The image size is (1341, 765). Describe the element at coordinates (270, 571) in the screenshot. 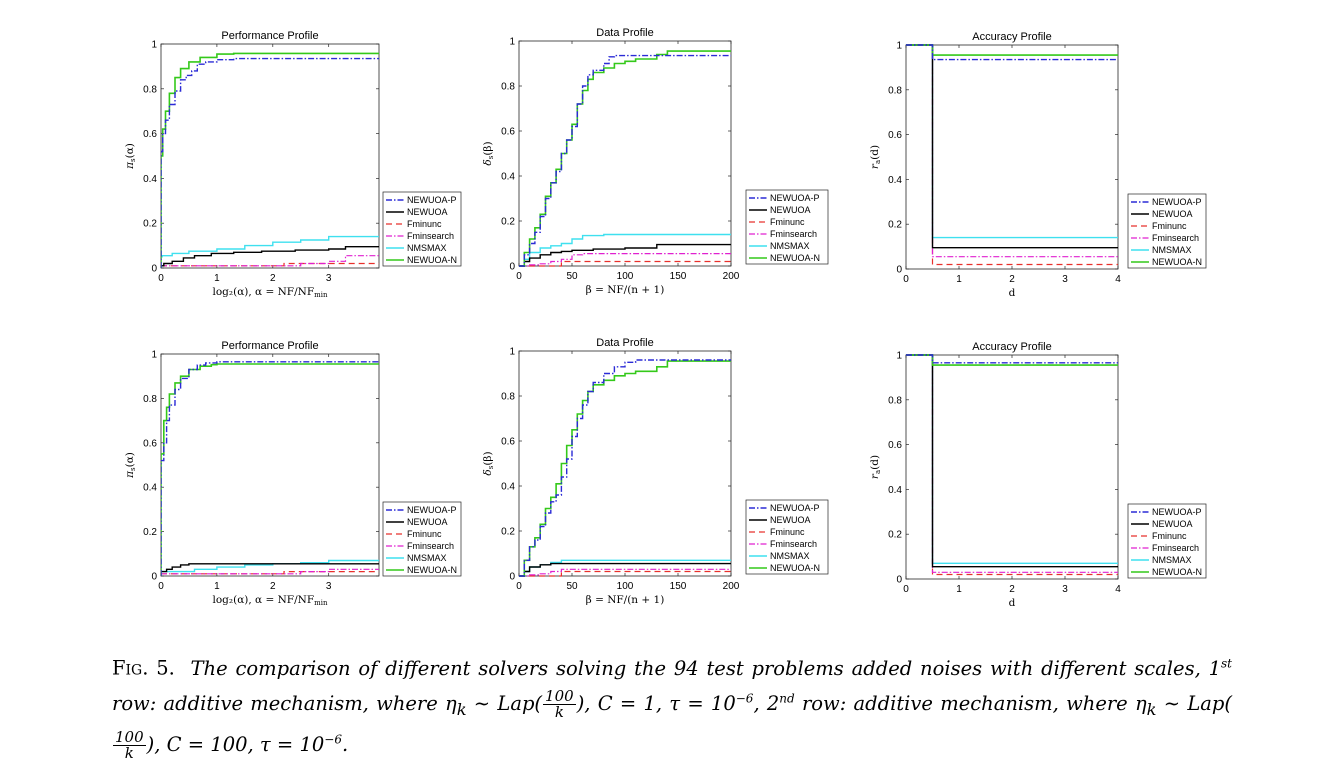

I see `series-line-fminsearch` at that location.